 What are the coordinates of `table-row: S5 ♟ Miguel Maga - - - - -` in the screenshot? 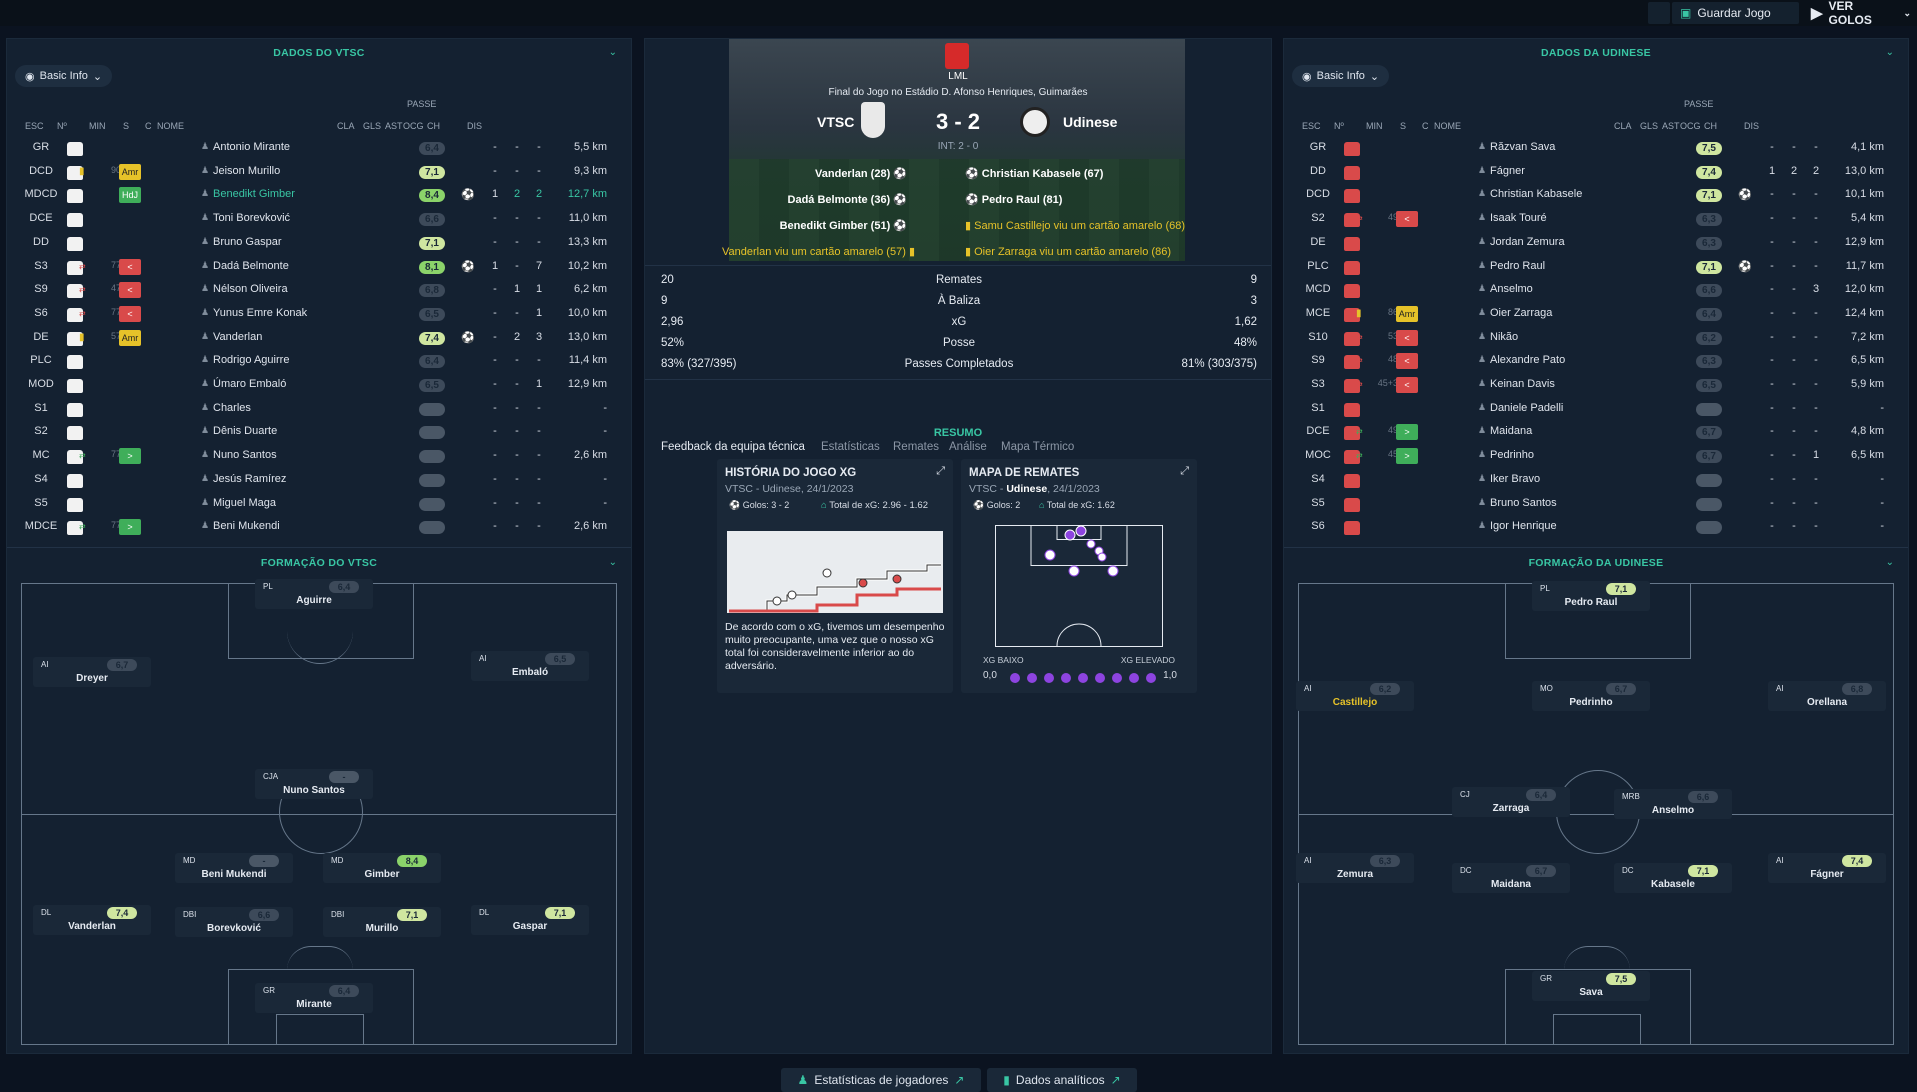 It's located at (320, 504).